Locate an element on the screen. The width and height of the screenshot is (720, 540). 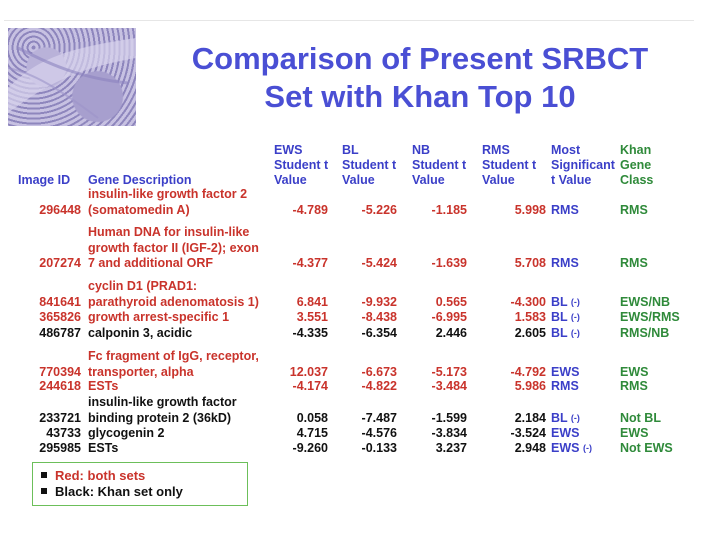
bl-t-value: -5.226 is located at coordinates (379, 209).